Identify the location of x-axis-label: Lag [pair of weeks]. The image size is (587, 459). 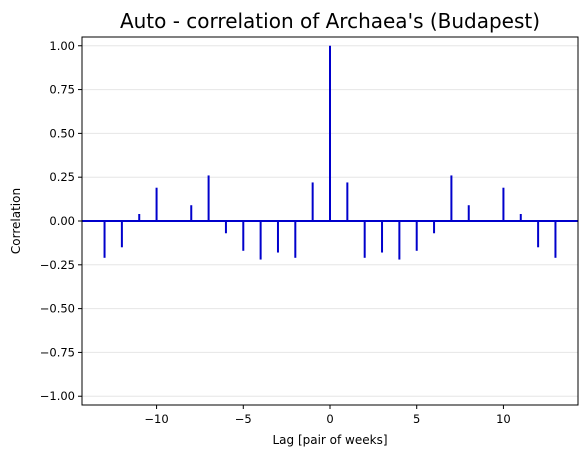
(329, 440).